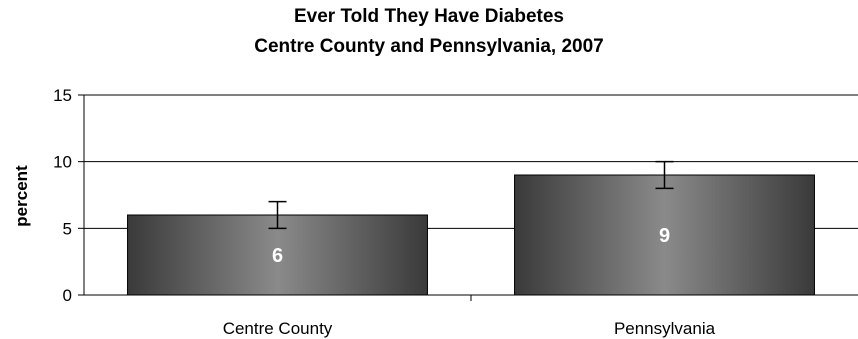  I want to click on chart-title: Ever Told They Have Diabetes, so click(429, 16).